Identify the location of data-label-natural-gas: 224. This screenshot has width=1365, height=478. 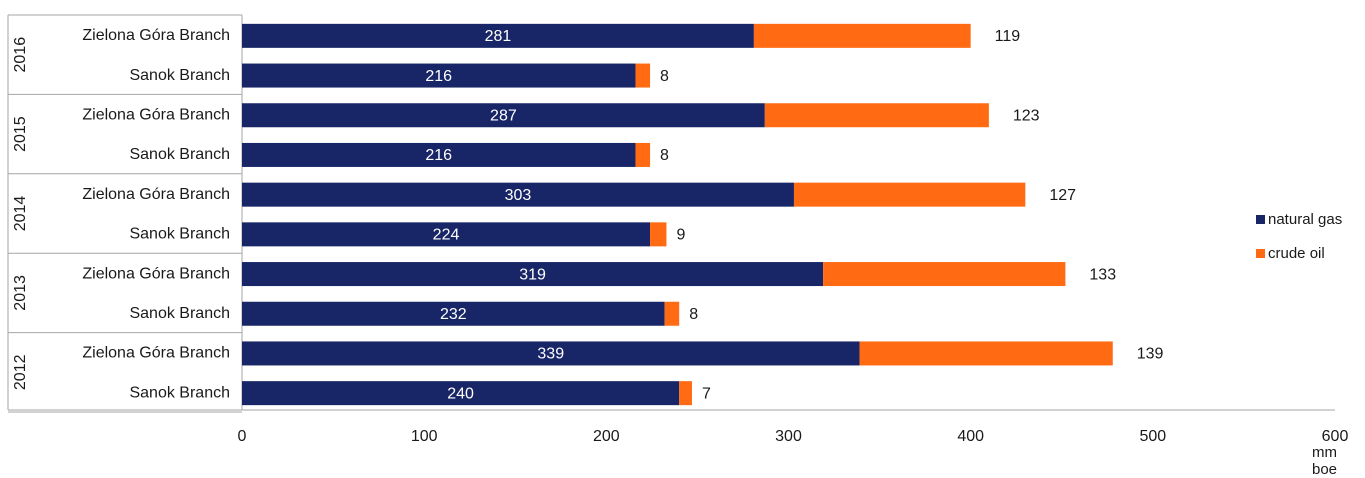
(446, 235).